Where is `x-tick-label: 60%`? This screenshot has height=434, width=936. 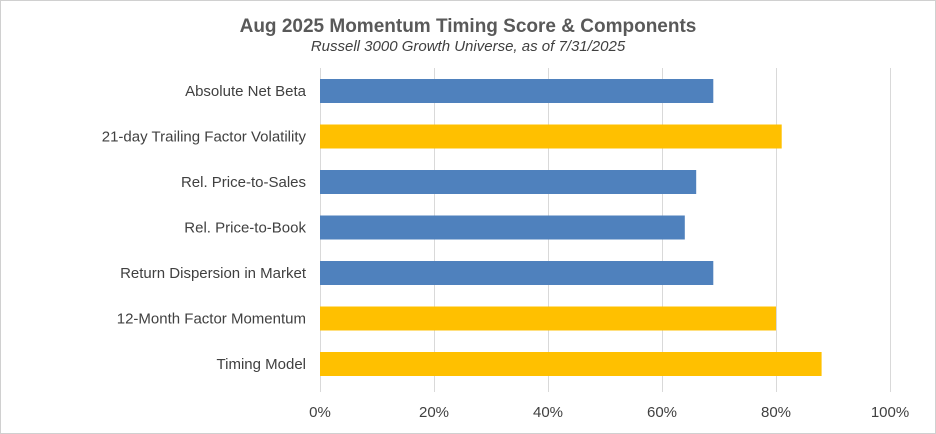 x-tick-label: 60% is located at coordinates (662, 412).